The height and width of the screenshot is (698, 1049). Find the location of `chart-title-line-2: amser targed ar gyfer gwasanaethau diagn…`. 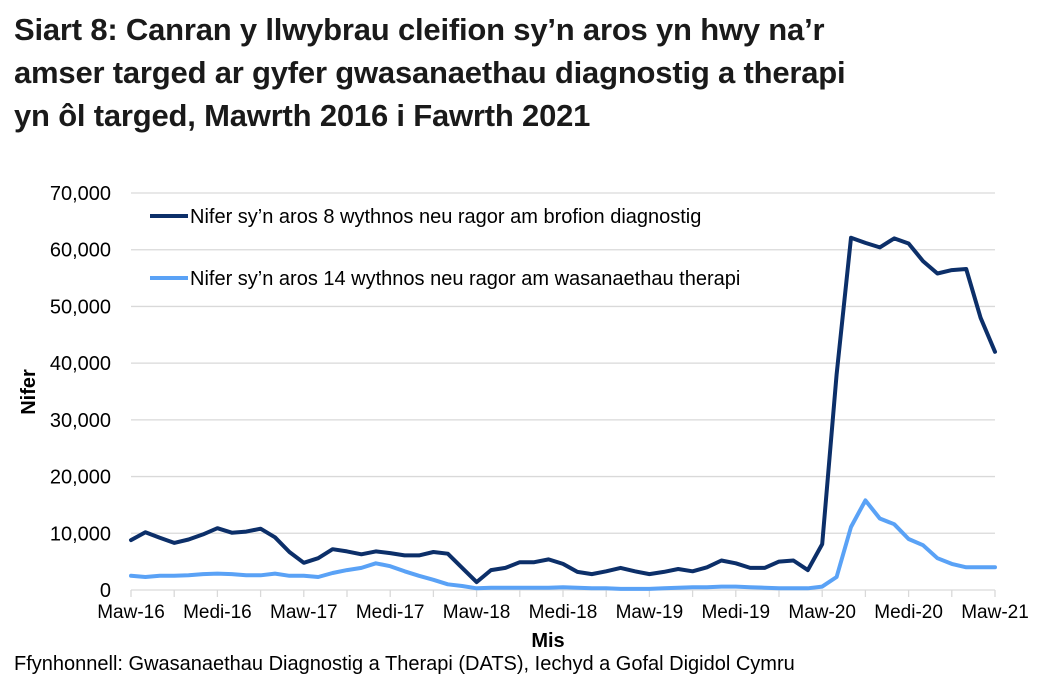

chart-title-line-2: amser targed ar gyfer gwasanaethau diagn… is located at coordinates (430, 72).